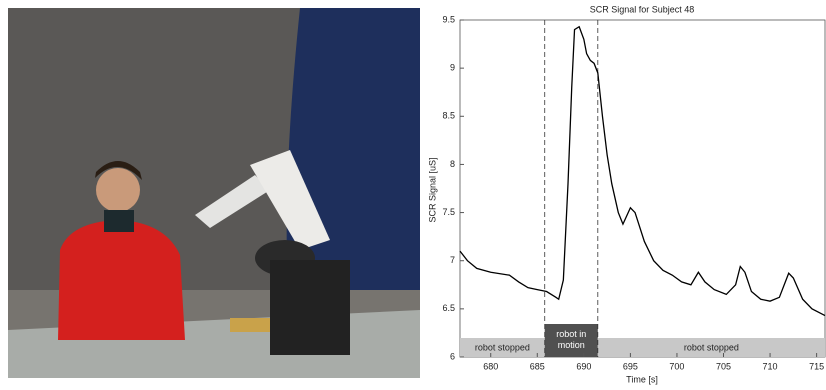 The height and width of the screenshot is (390, 826). What do you see at coordinates (490, 366) in the screenshot?
I see `x-tick-label: 680` at bounding box center [490, 366].